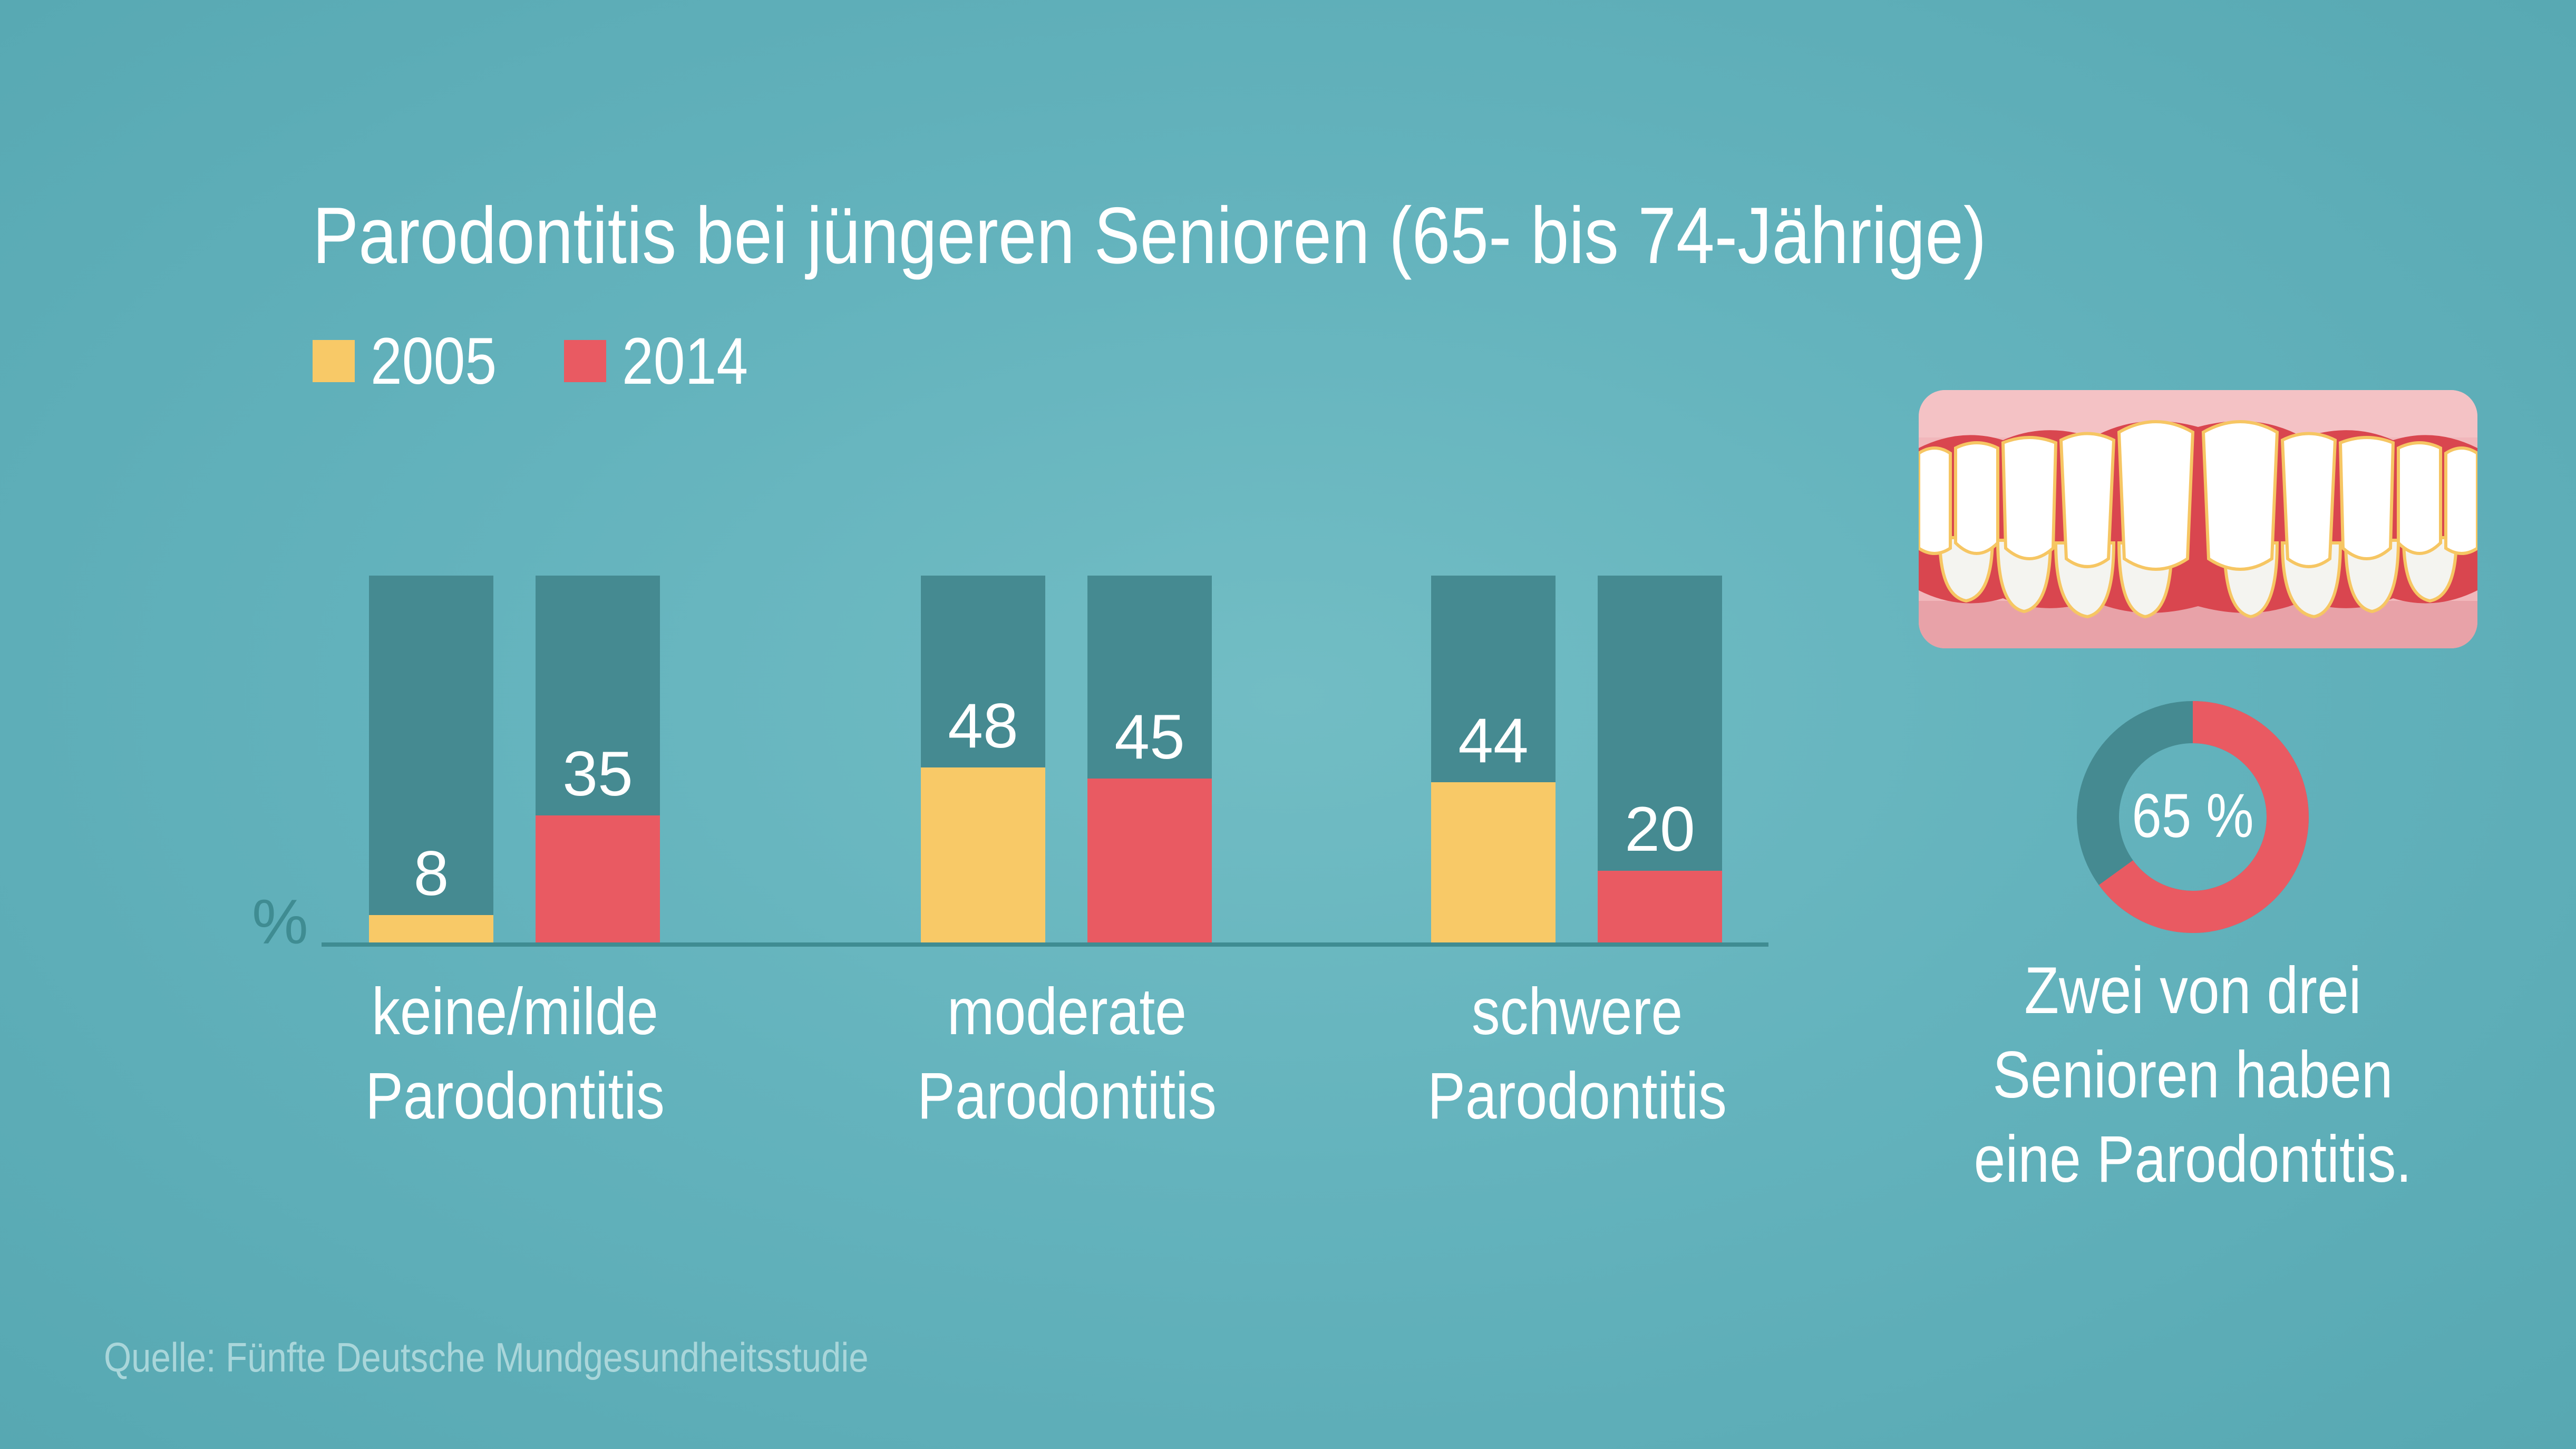 This screenshot has width=2576, height=1449. What do you see at coordinates (515, 1054) in the screenshot?
I see `category-label-1: keine/milde Parodontitis` at bounding box center [515, 1054].